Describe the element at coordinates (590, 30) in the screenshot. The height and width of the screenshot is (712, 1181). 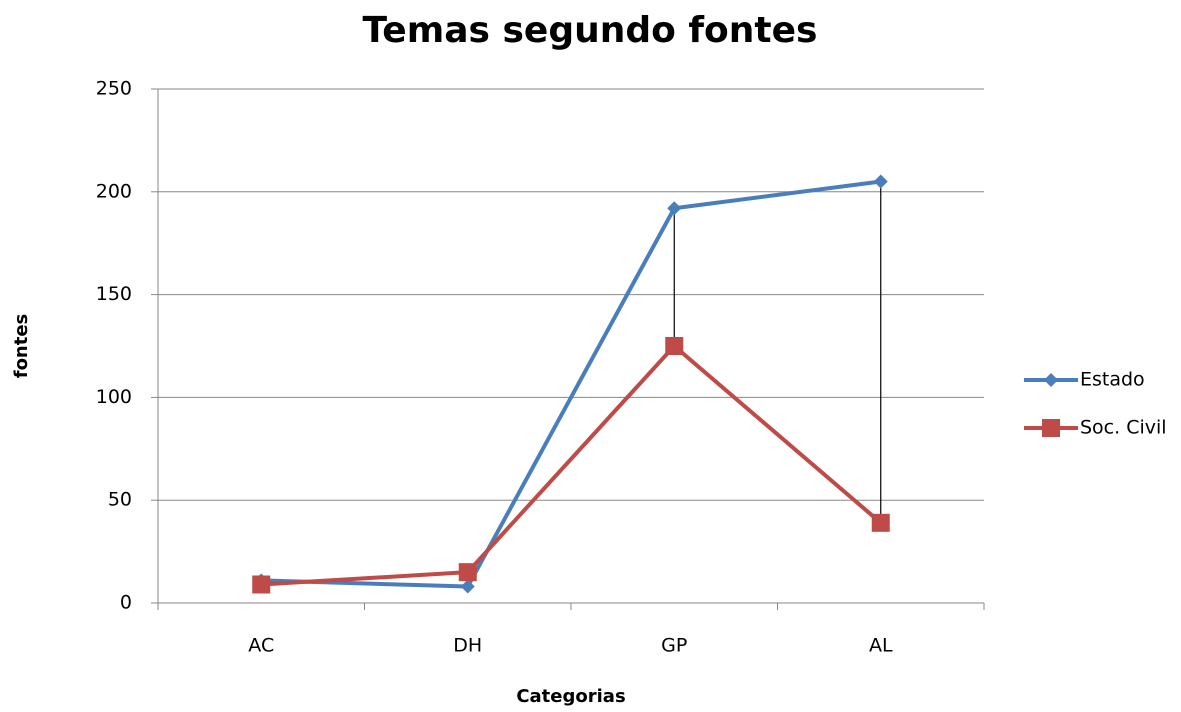
I see `chart-title: Temas segundo fontes` at that location.